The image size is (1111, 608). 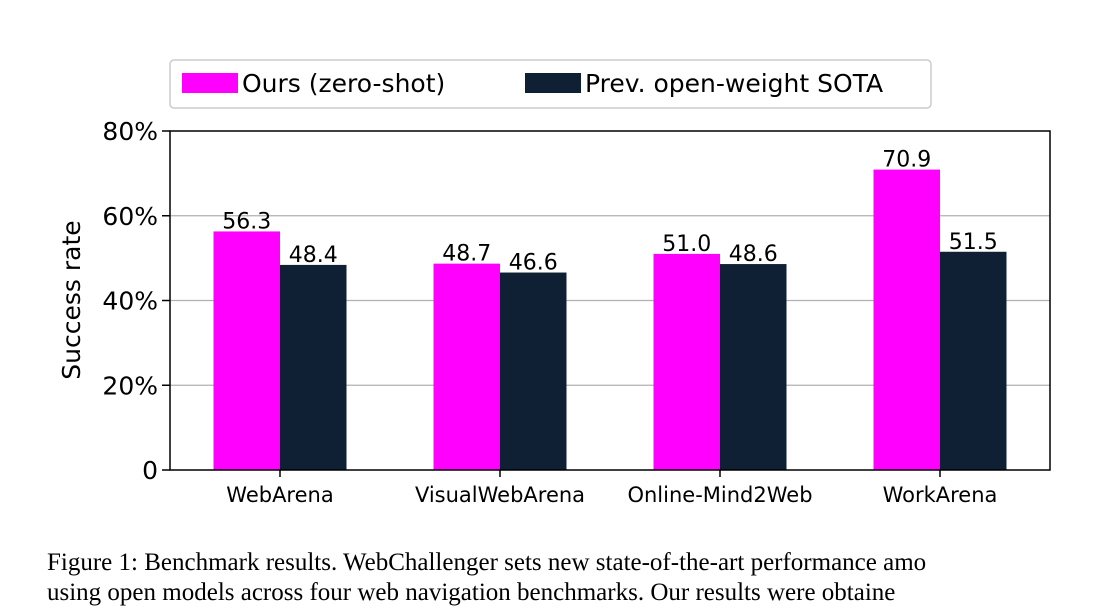 I want to click on y-tick-label: 40%, so click(x=130, y=301).